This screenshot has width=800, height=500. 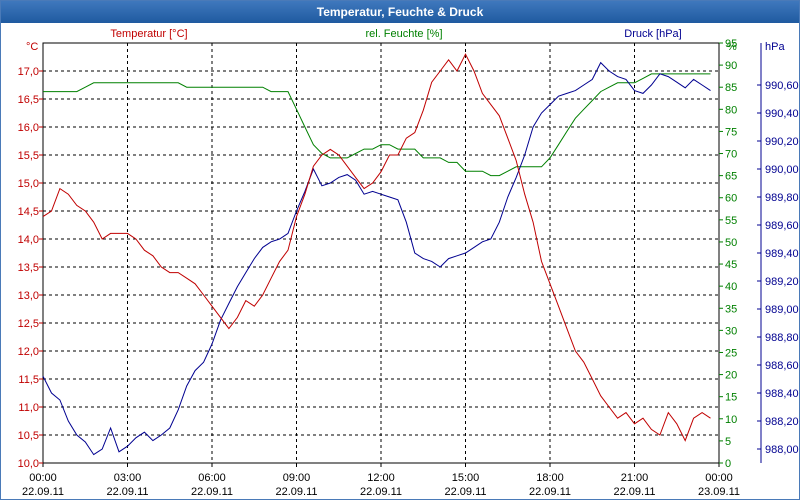 I want to click on humidity-tick-label: 75, so click(x=731, y=132).